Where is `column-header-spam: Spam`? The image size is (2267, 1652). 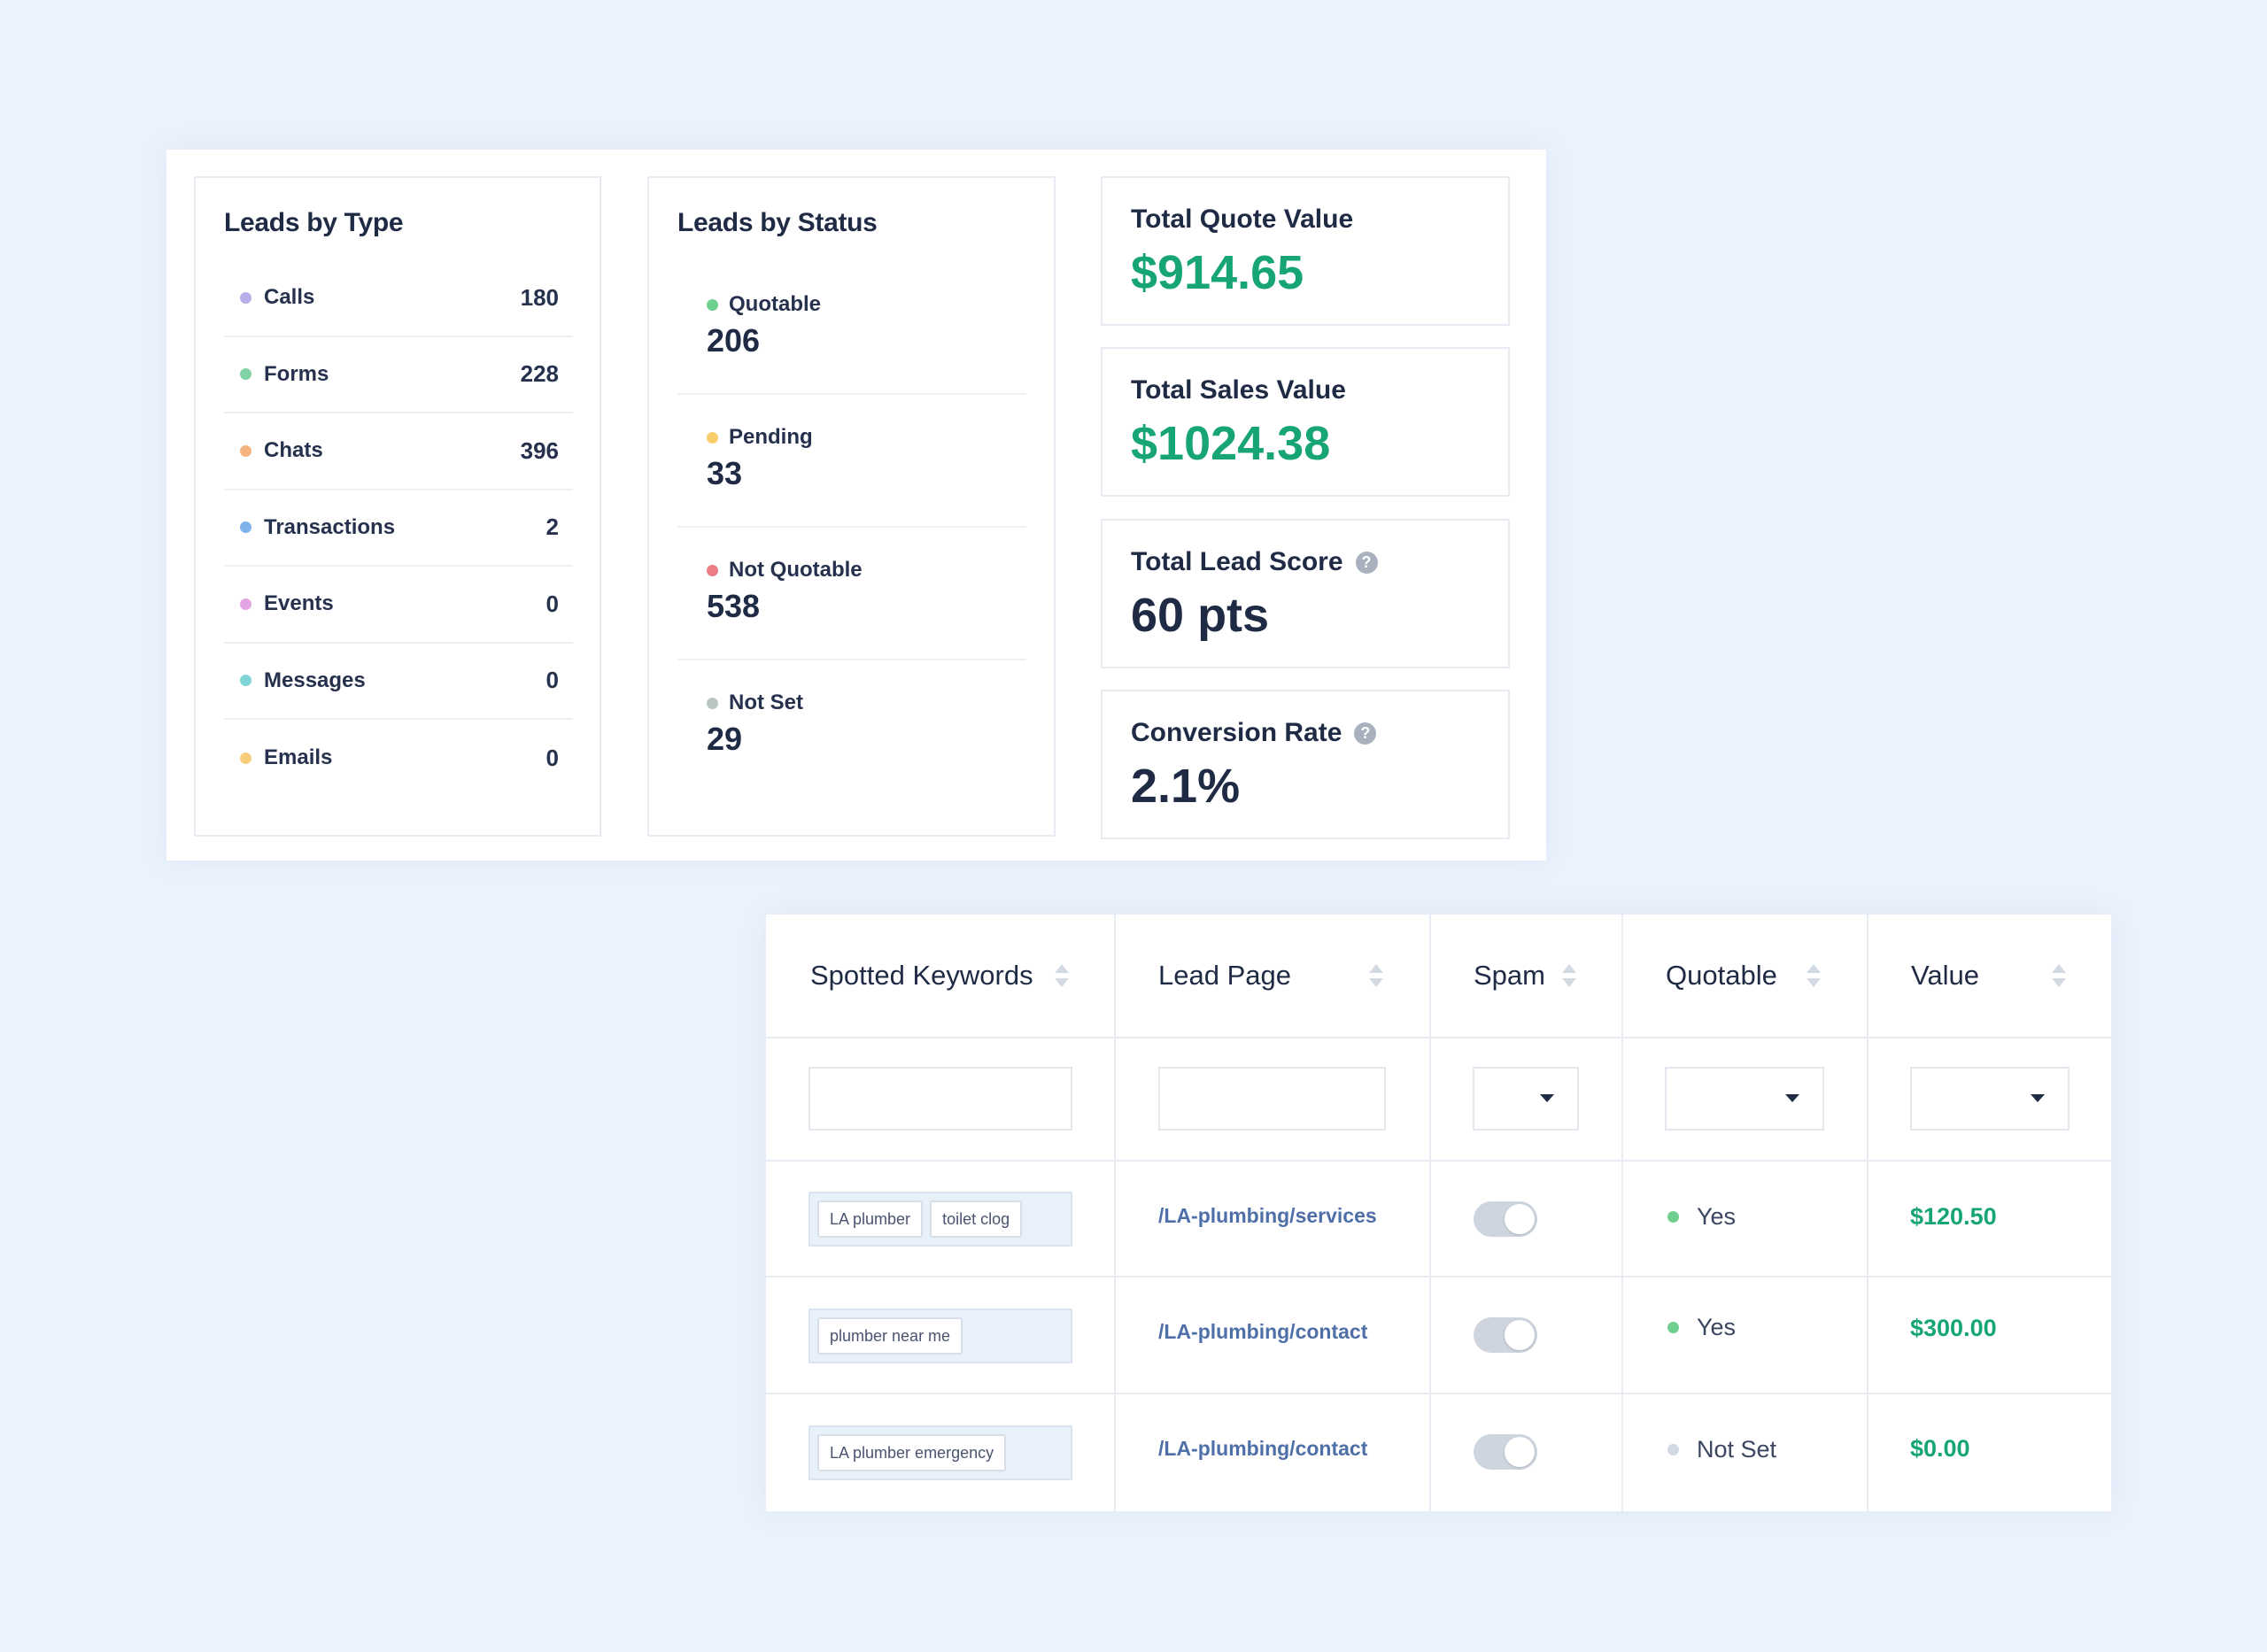
column-header-spam: Spam is located at coordinates (1509, 976).